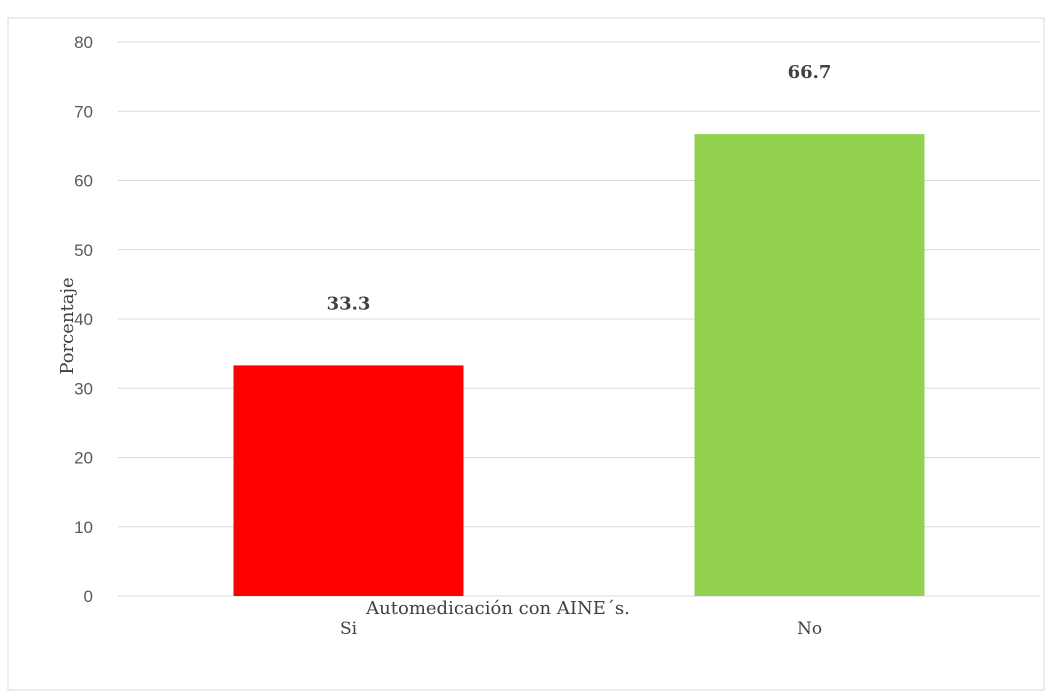 The image size is (1052, 700). What do you see at coordinates (809, 629) in the screenshot?
I see `category-label-no: No` at bounding box center [809, 629].